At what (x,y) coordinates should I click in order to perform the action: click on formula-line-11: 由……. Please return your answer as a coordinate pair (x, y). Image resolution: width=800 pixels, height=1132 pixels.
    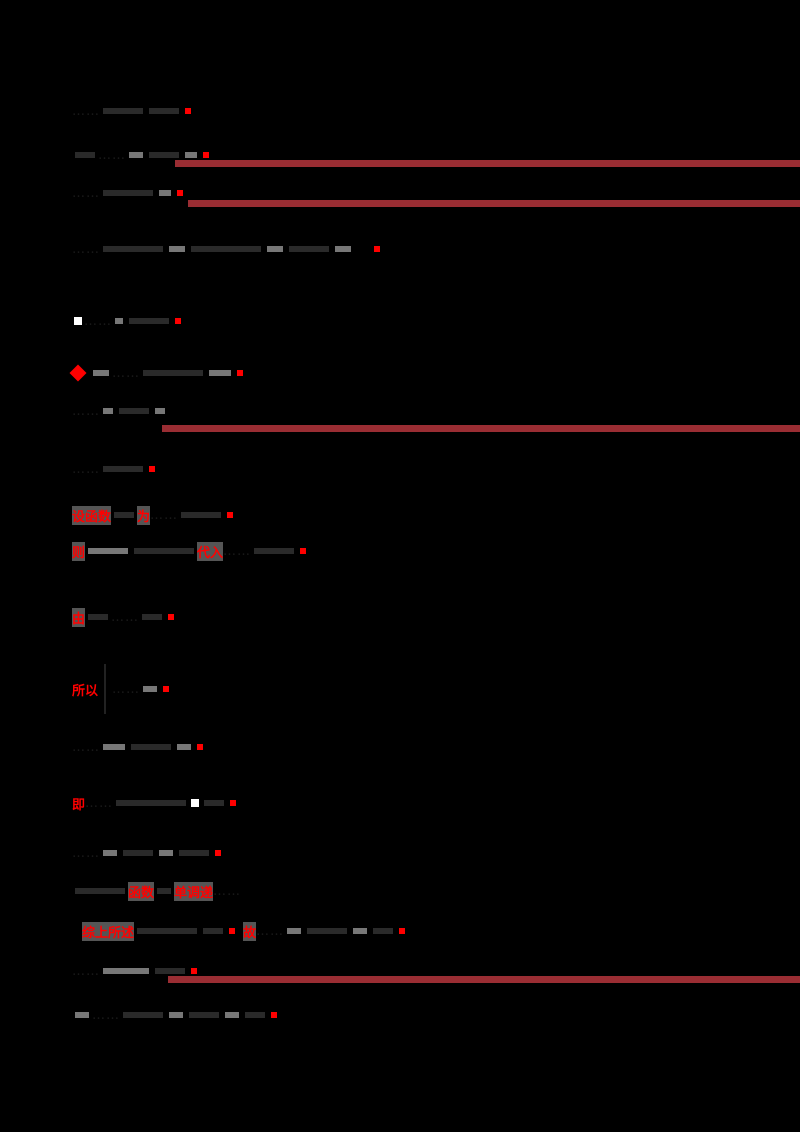
    Looking at the image, I should click on (123, 617).